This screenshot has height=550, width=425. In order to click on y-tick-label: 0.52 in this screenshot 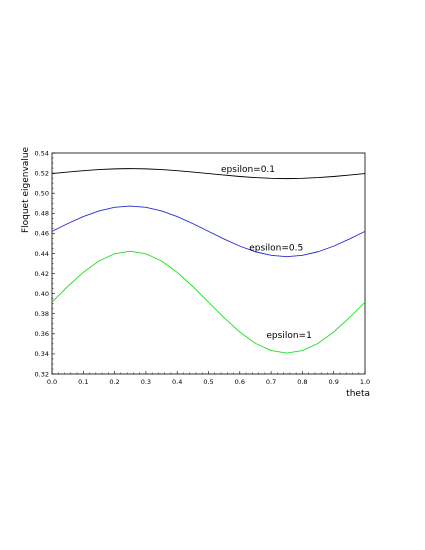, I will do `click(42, 173)`.